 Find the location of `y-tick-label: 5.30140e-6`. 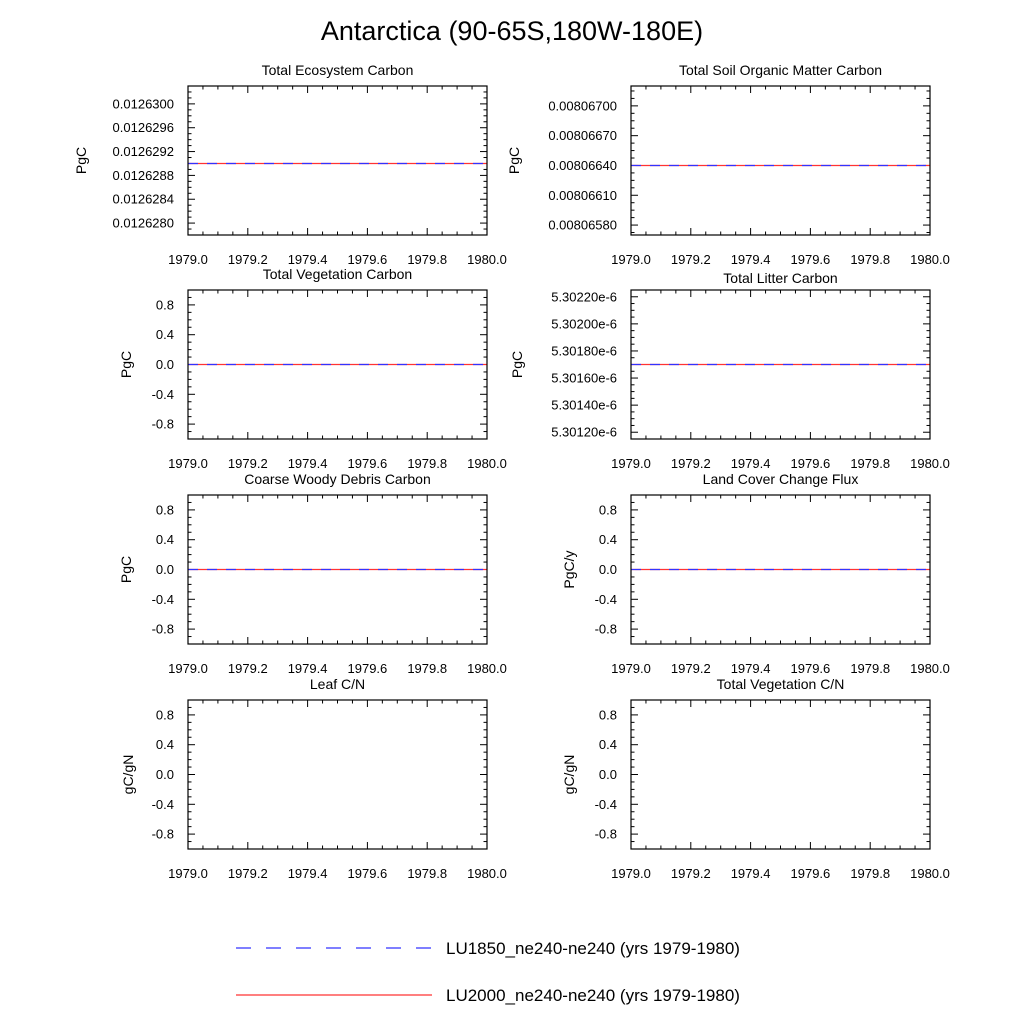

y-tick-label: 5.30140e-6 is located at coordinates (584, 405).